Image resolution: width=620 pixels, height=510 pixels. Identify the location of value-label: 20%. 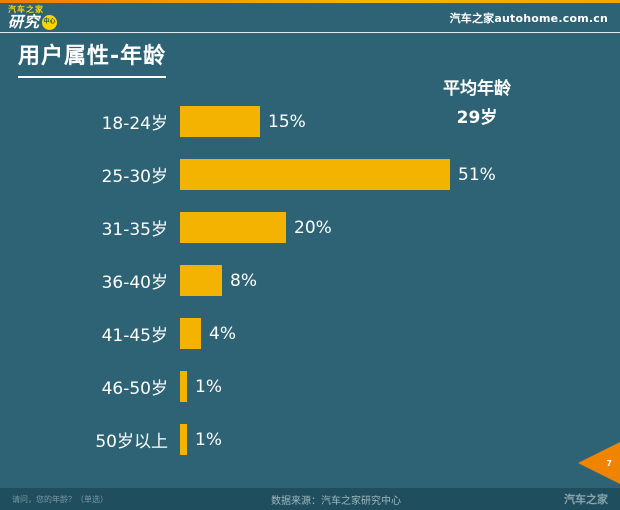
(313, 227).